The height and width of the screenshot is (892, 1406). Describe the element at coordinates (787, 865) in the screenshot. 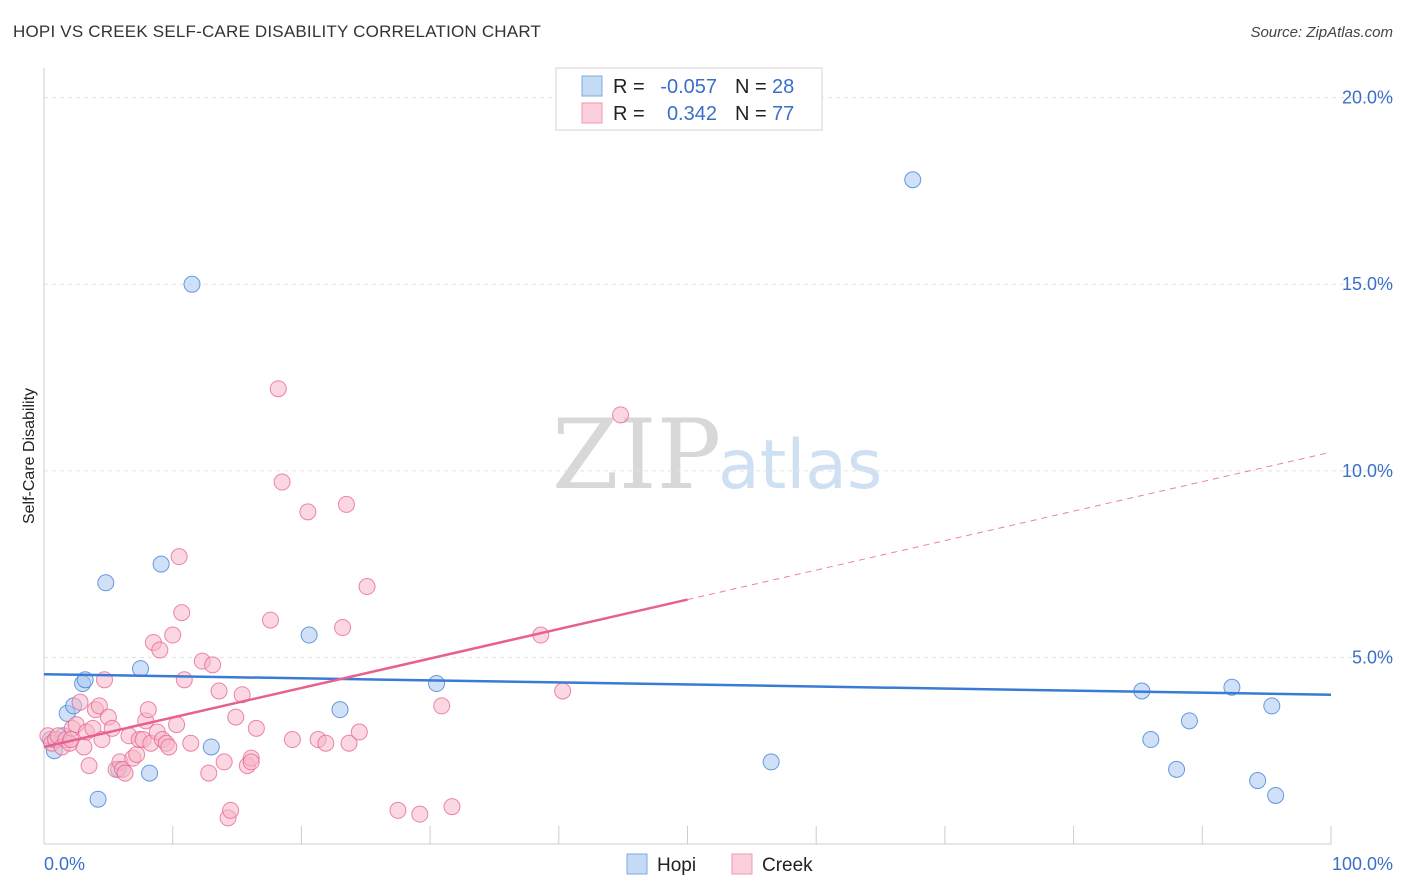

I see `bottom-legend-creek: Creek` at that location.